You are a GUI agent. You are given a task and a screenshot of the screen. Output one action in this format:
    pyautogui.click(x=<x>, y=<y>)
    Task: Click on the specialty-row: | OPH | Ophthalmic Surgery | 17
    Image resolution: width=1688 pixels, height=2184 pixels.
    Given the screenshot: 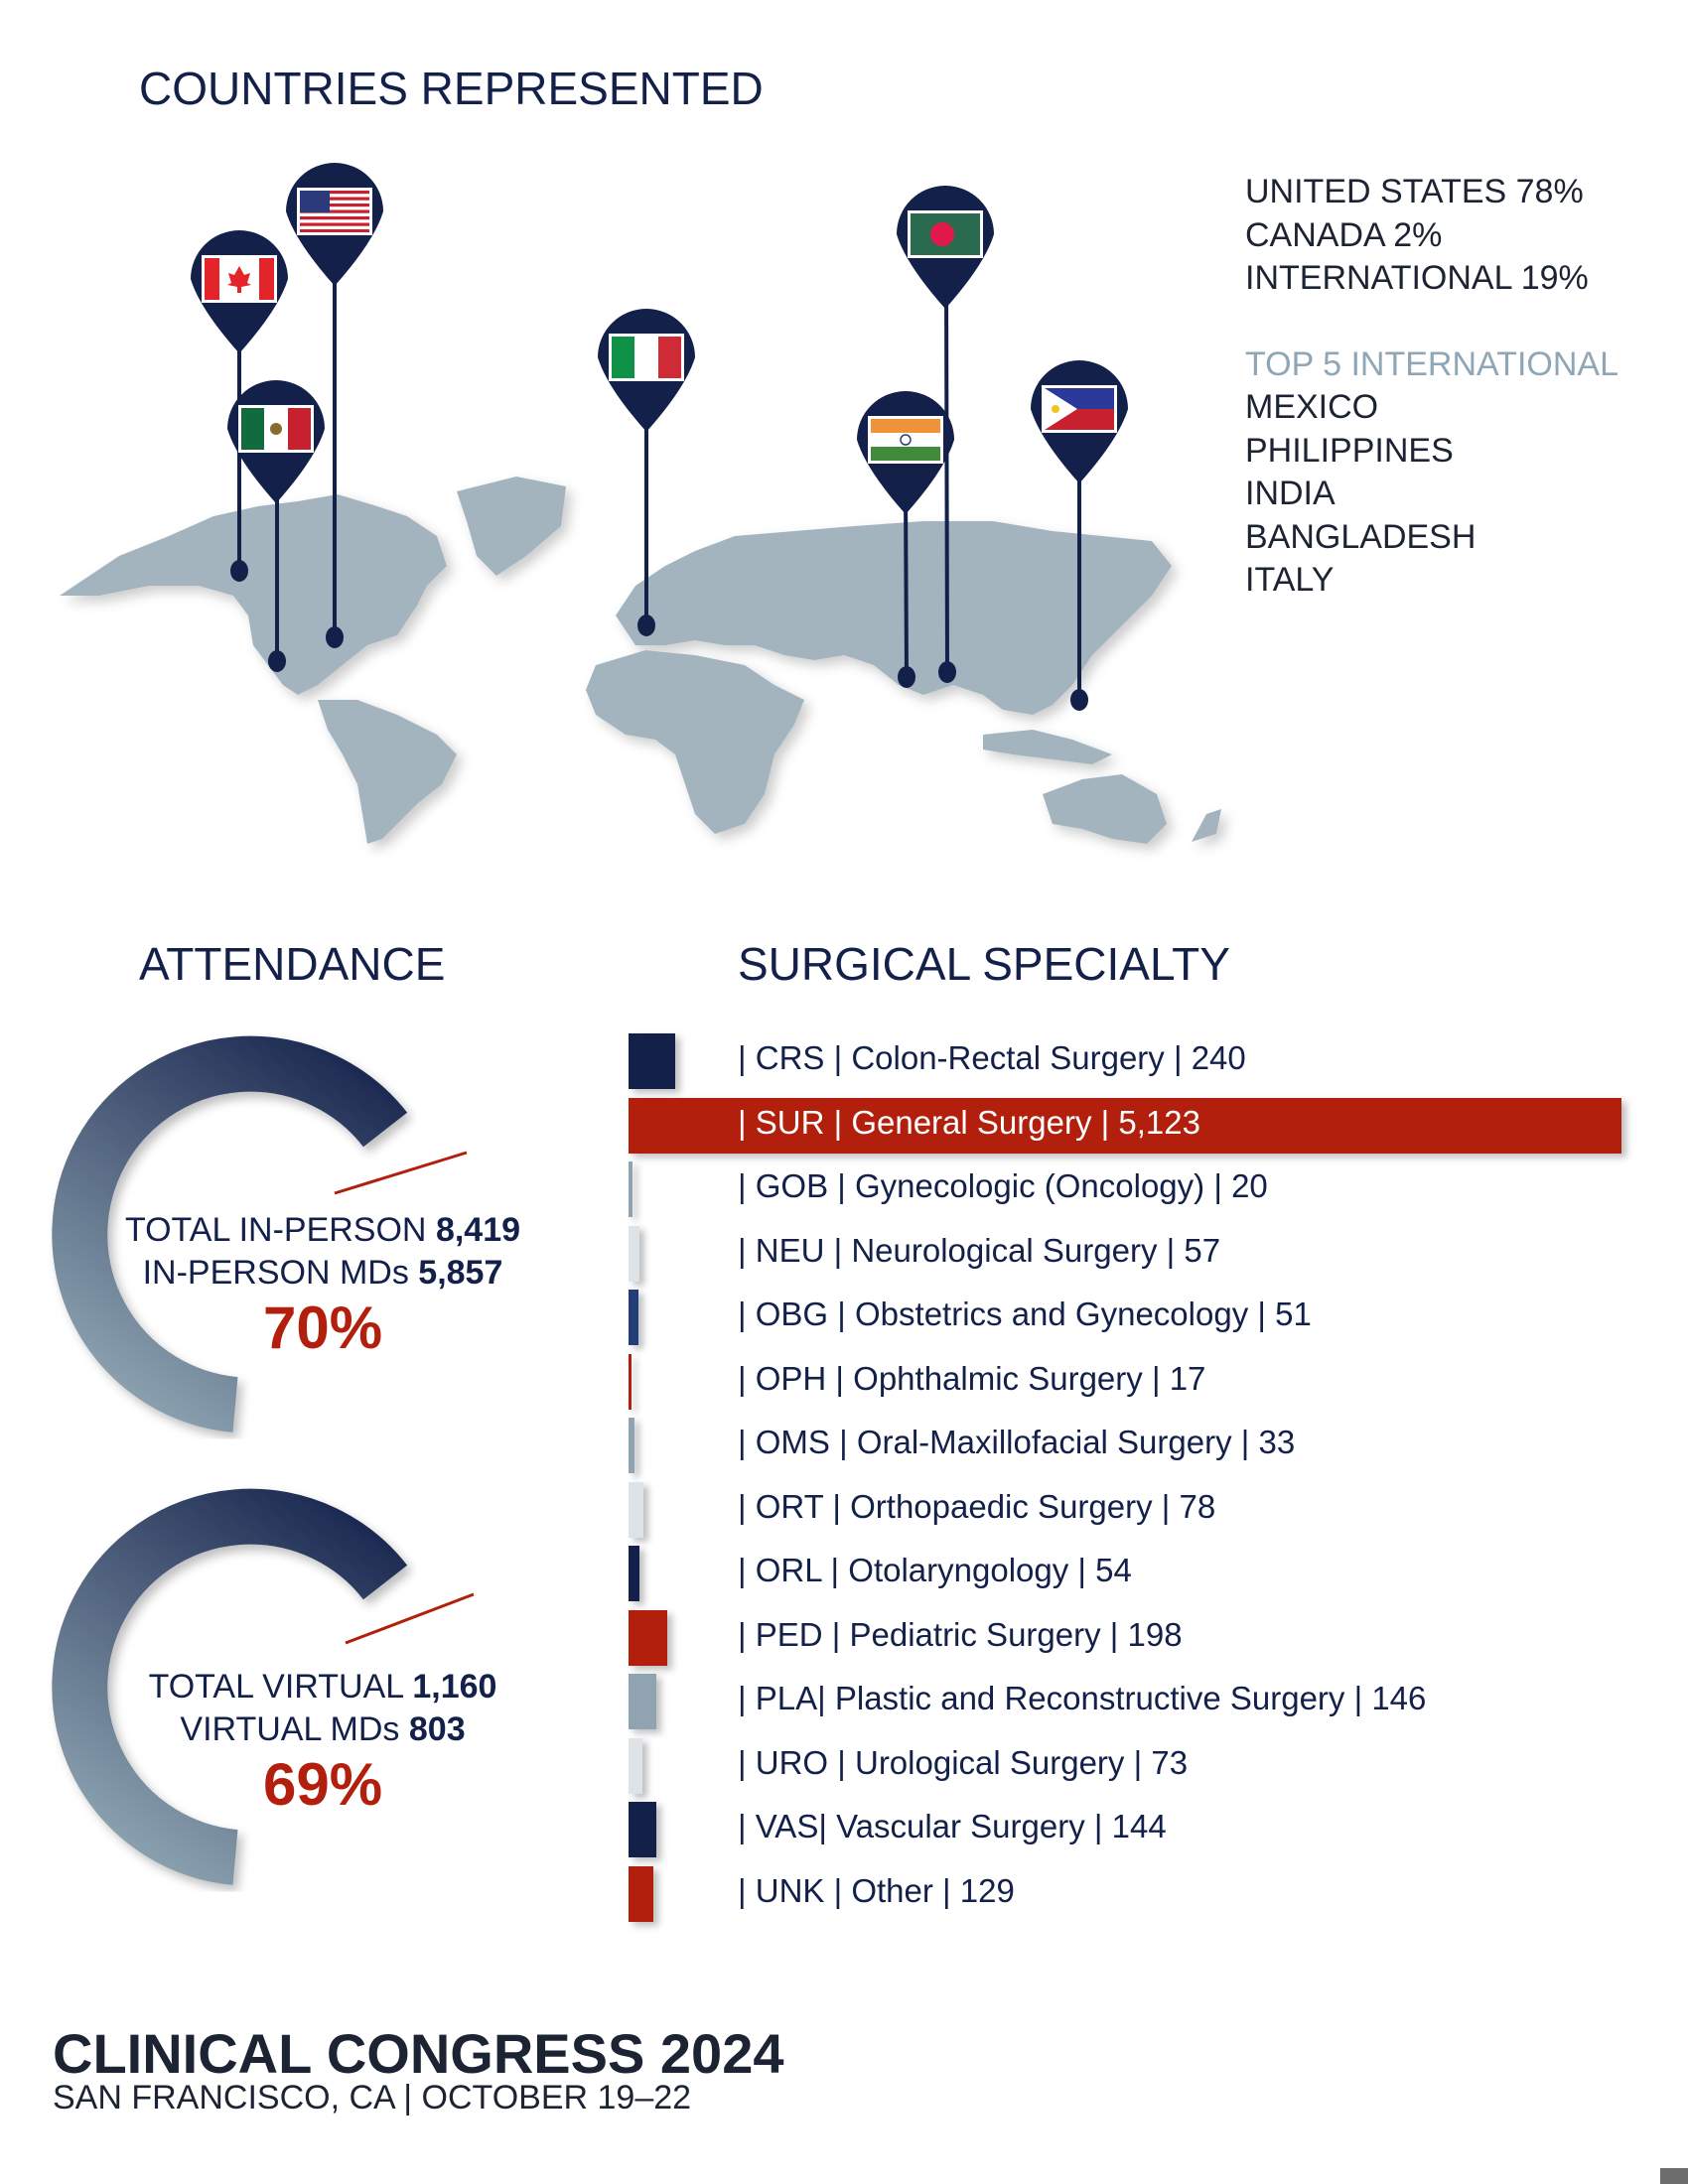 What is the action you would take?
    pyautogui.click(x=1150, y=1382)
    